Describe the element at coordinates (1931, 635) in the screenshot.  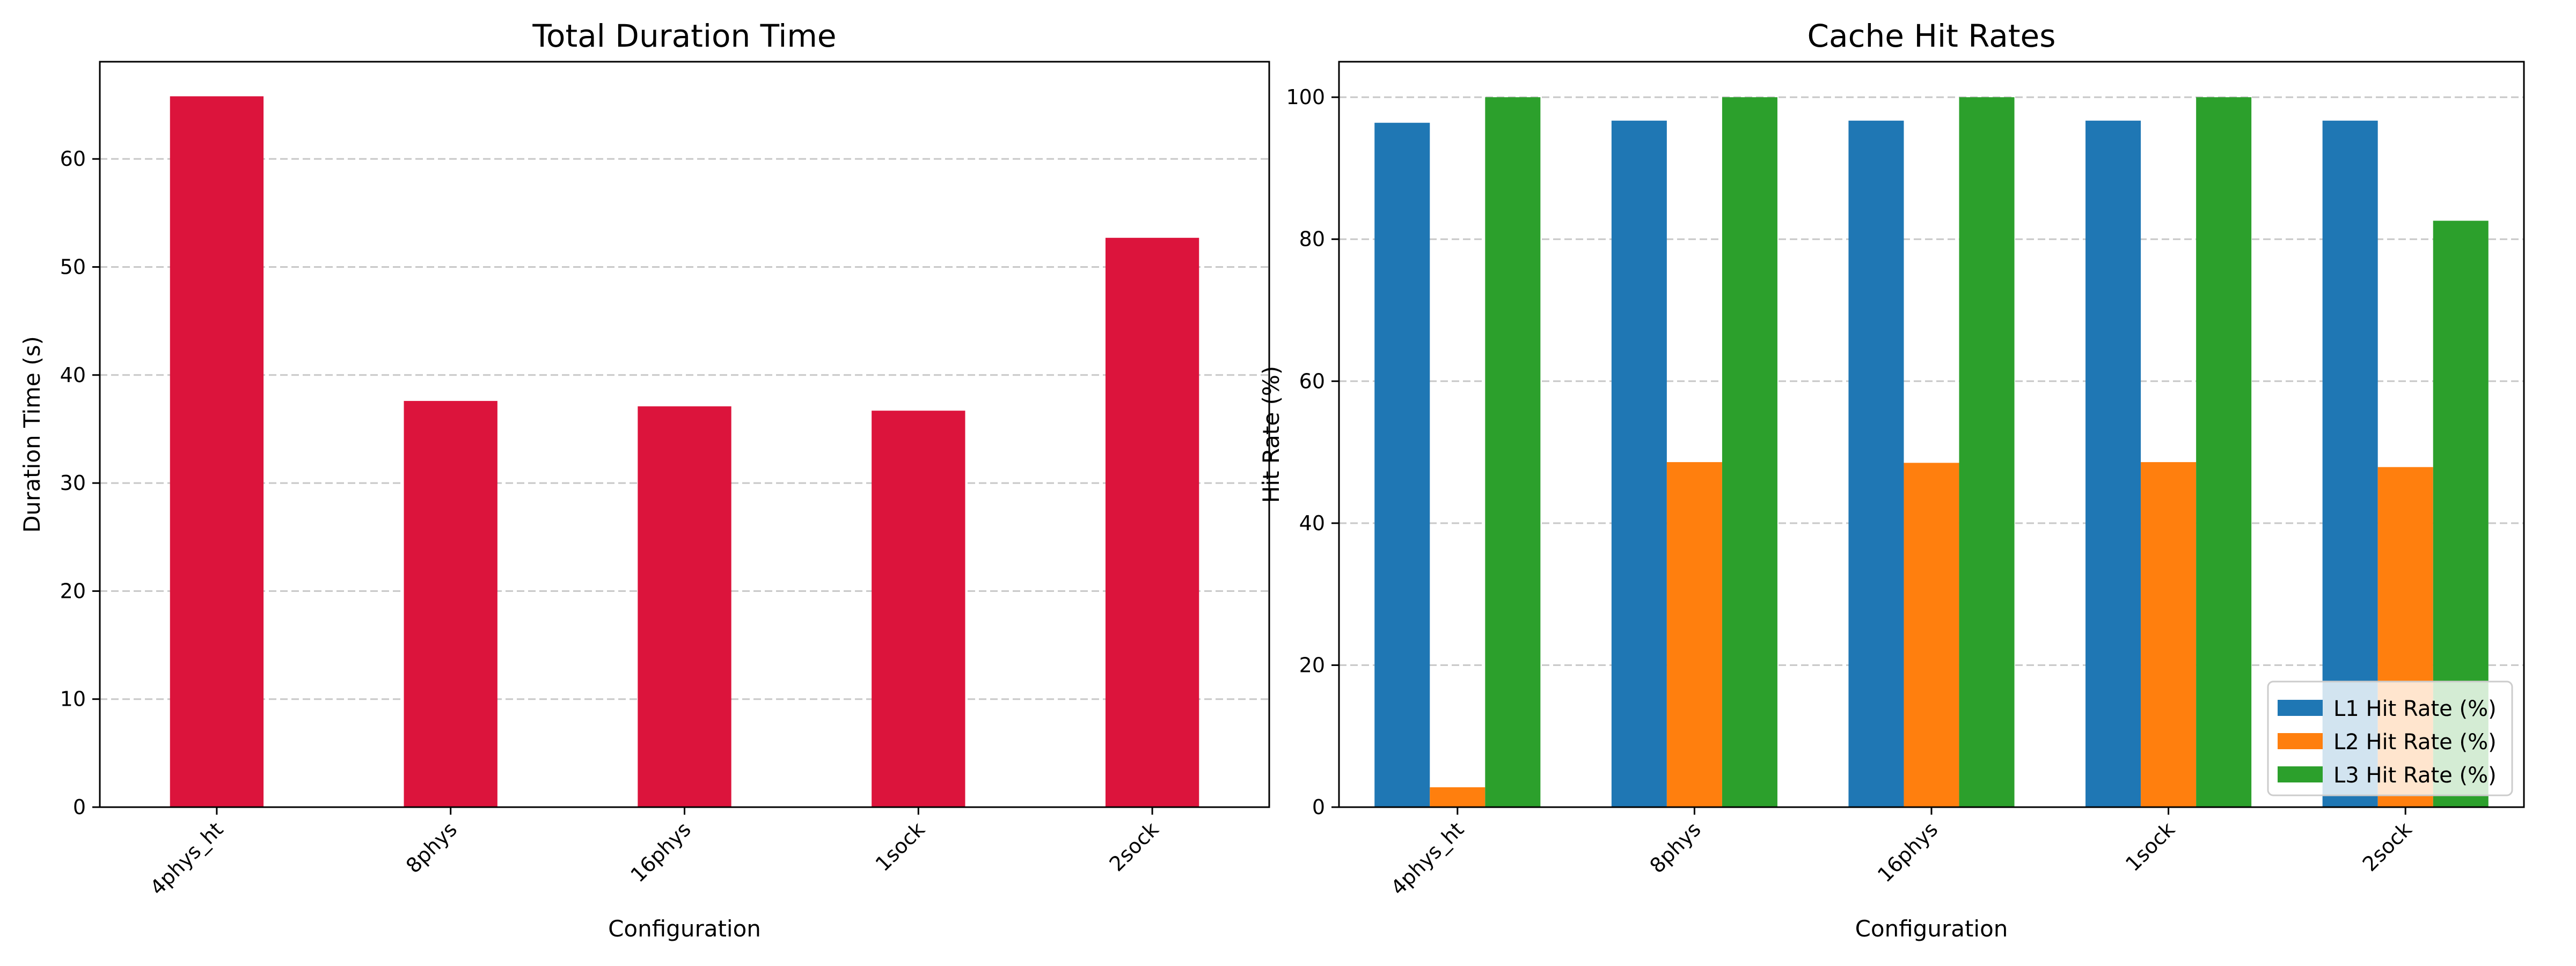
I see `cache-bar-16phys-s1` at that location.